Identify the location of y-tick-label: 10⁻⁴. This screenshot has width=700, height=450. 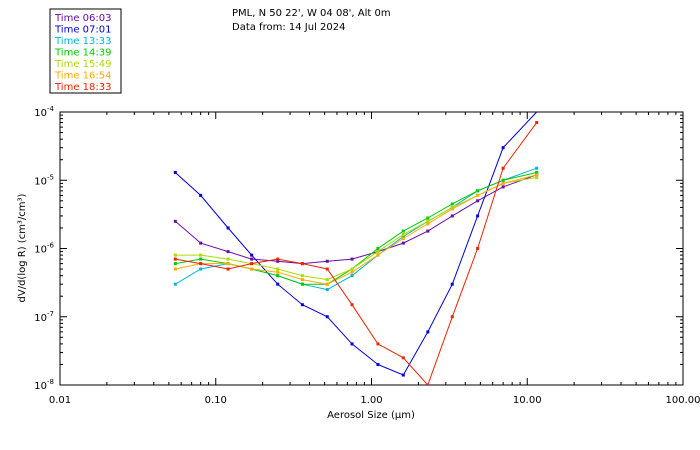
(44, 112).